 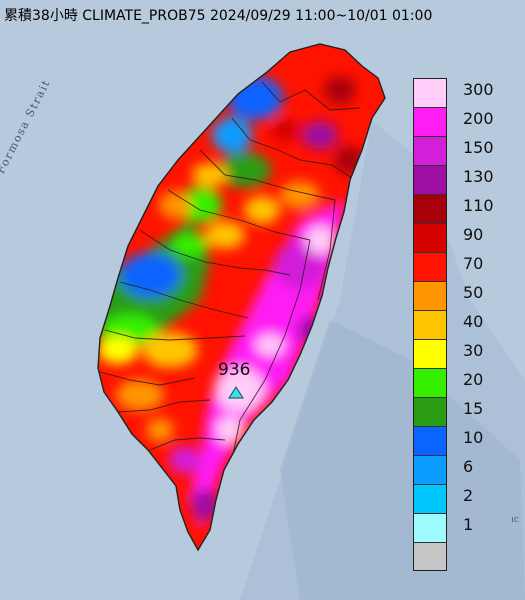 What do you see at coordinates (473, 234) in the screenshot?
I see `legend-label: 90` at bounding box center [473, 234].